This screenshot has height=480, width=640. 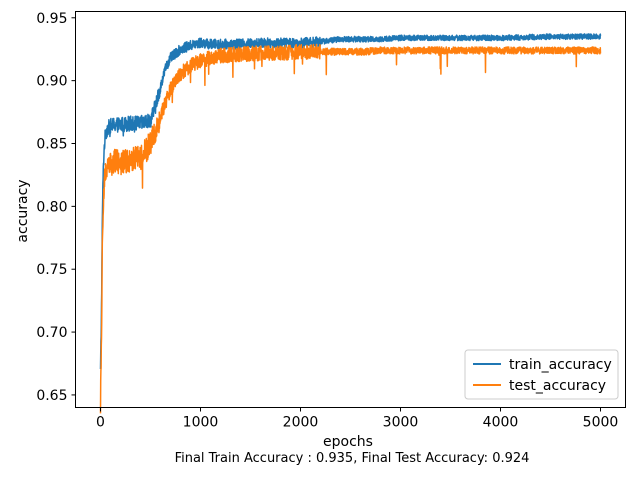 I want to click on y-tick-label: 0.75, so click(x=51, y=270).